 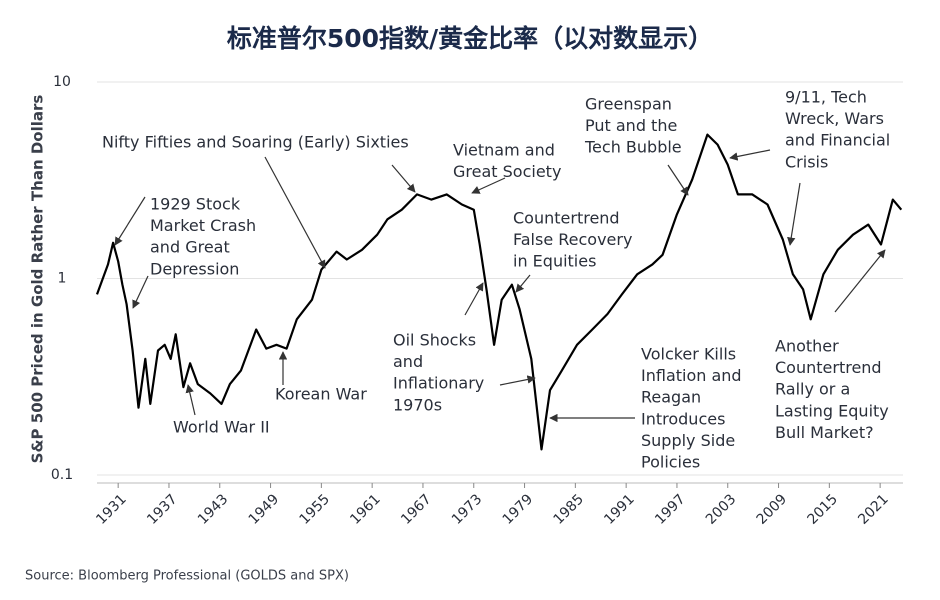 What do you see at coordinates (873, 509) in the screenshot?
I see `x-tick-label: 2021` at bounding box center [873, 509].